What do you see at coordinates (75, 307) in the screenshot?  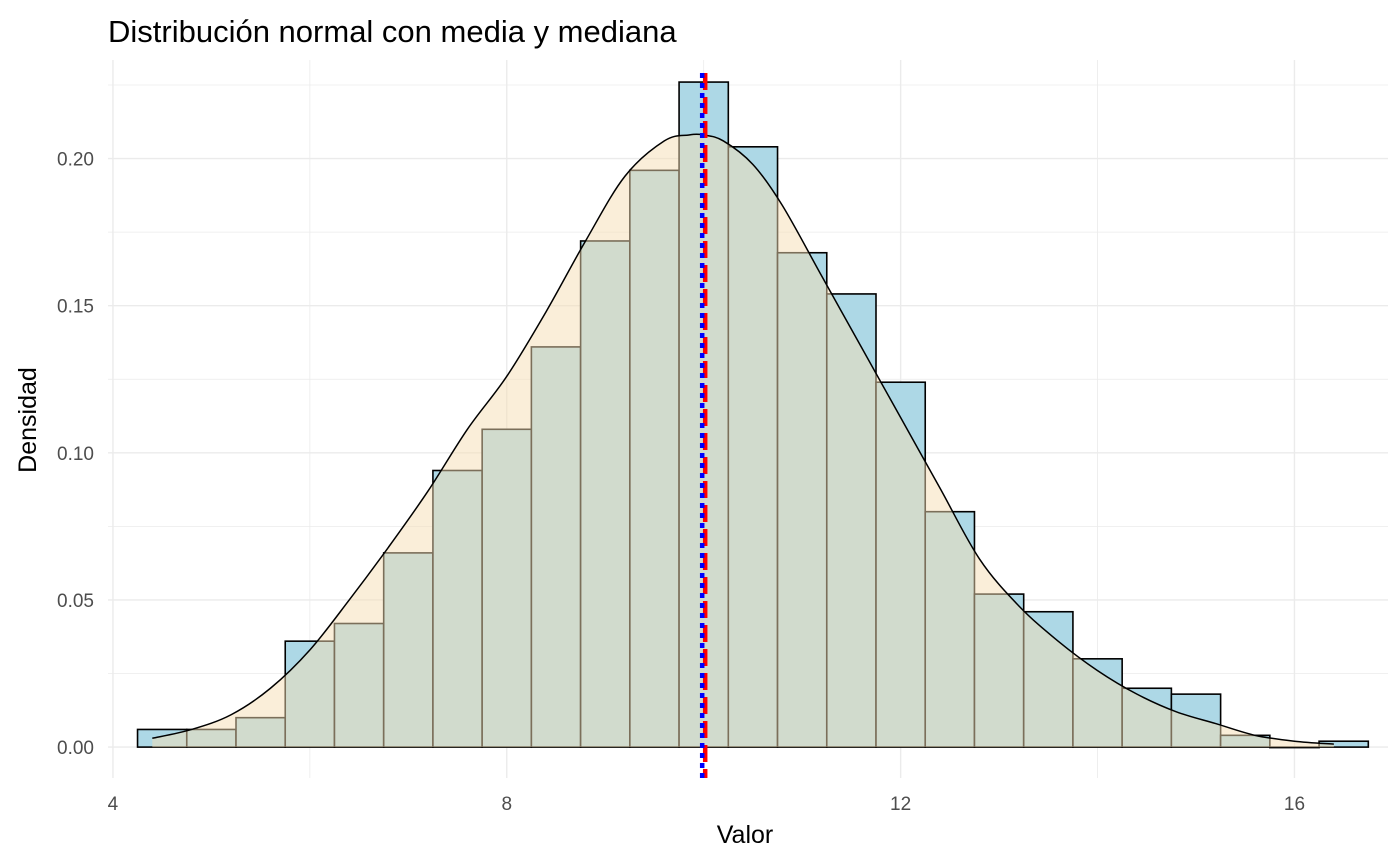 I see `y-tick-label: 0.15` at bounding box center [75, 307].